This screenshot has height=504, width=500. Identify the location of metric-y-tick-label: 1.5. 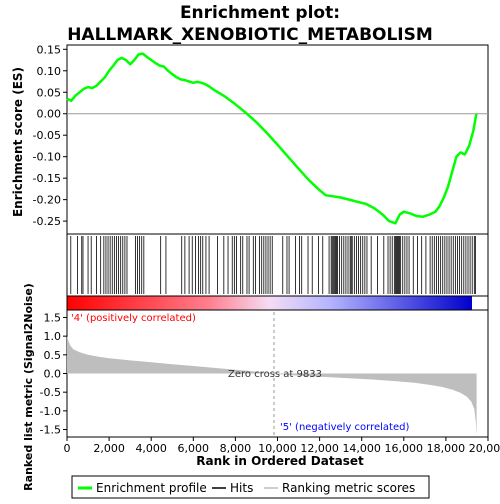
(53, 317).